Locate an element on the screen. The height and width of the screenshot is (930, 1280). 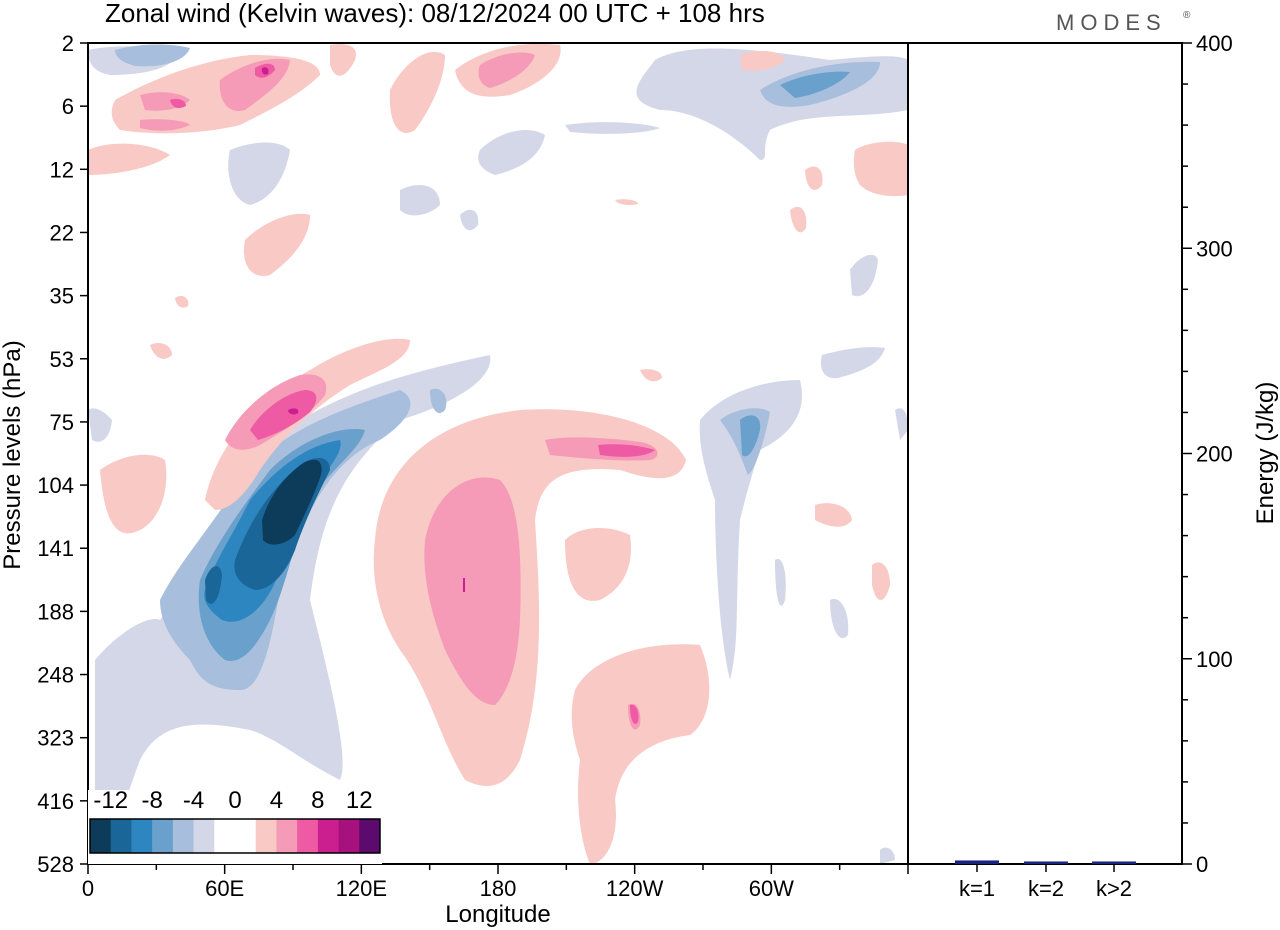
brand-registered-mark: ® is located at coordinates (1187, 15).